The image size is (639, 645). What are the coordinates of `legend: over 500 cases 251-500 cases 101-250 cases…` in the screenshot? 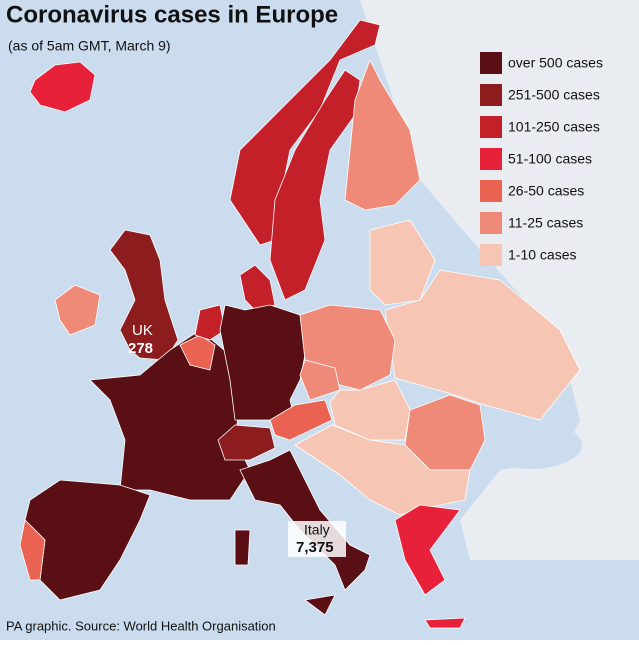 It's located at (541, 159).